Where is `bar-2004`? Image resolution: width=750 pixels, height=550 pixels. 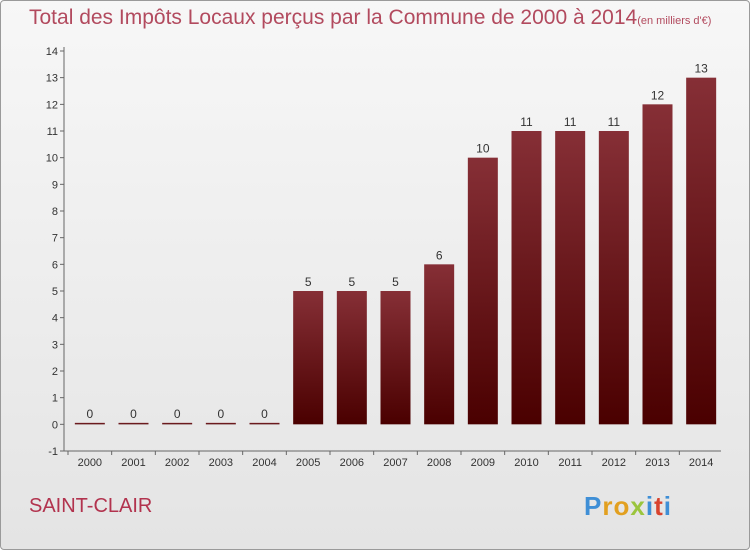 bar-2004 is located at coordinates (264, 423).